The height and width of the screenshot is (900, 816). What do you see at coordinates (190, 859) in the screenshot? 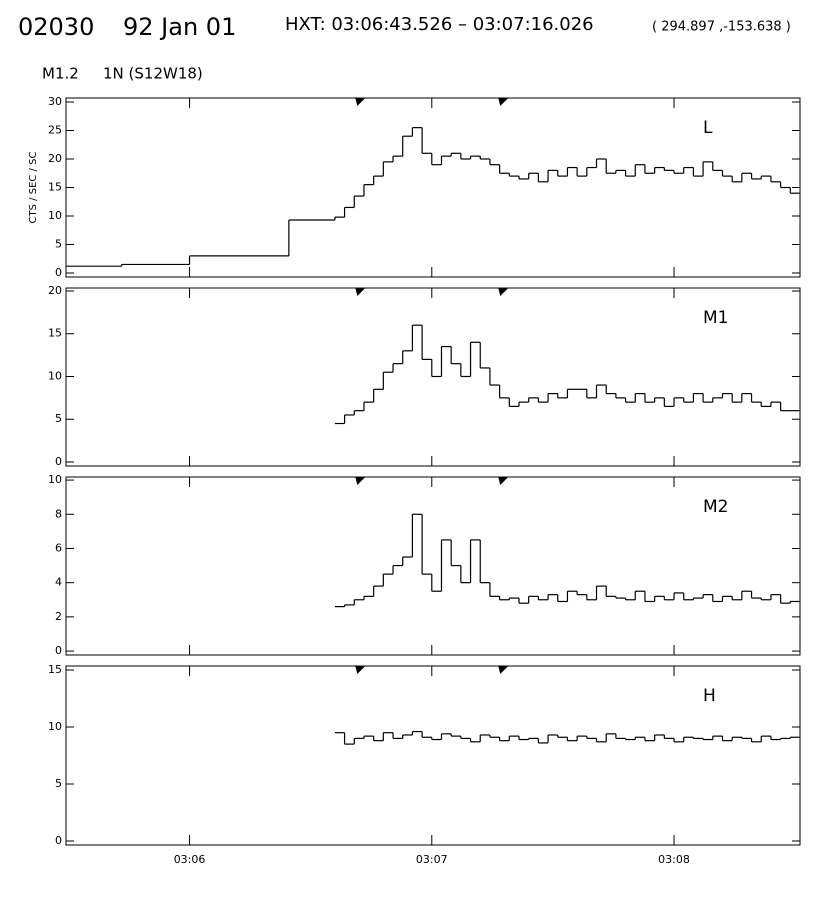
I see `x-tick-label: 03:06` at bounding box center [190, 859].